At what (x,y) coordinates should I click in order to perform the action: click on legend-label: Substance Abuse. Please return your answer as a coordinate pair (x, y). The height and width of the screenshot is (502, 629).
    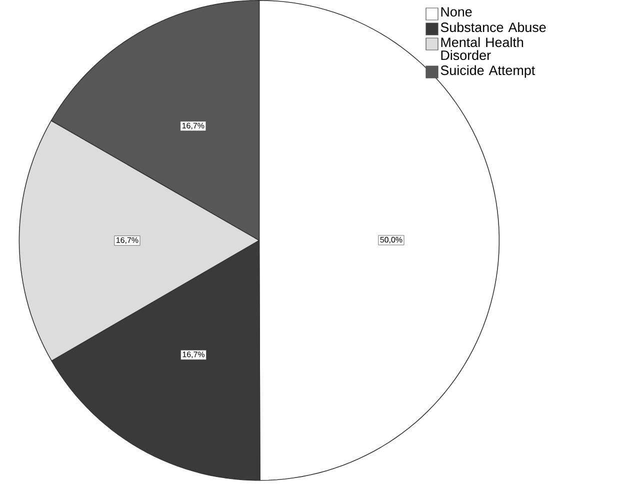
    Looking at the image, I should click on (493, 27).